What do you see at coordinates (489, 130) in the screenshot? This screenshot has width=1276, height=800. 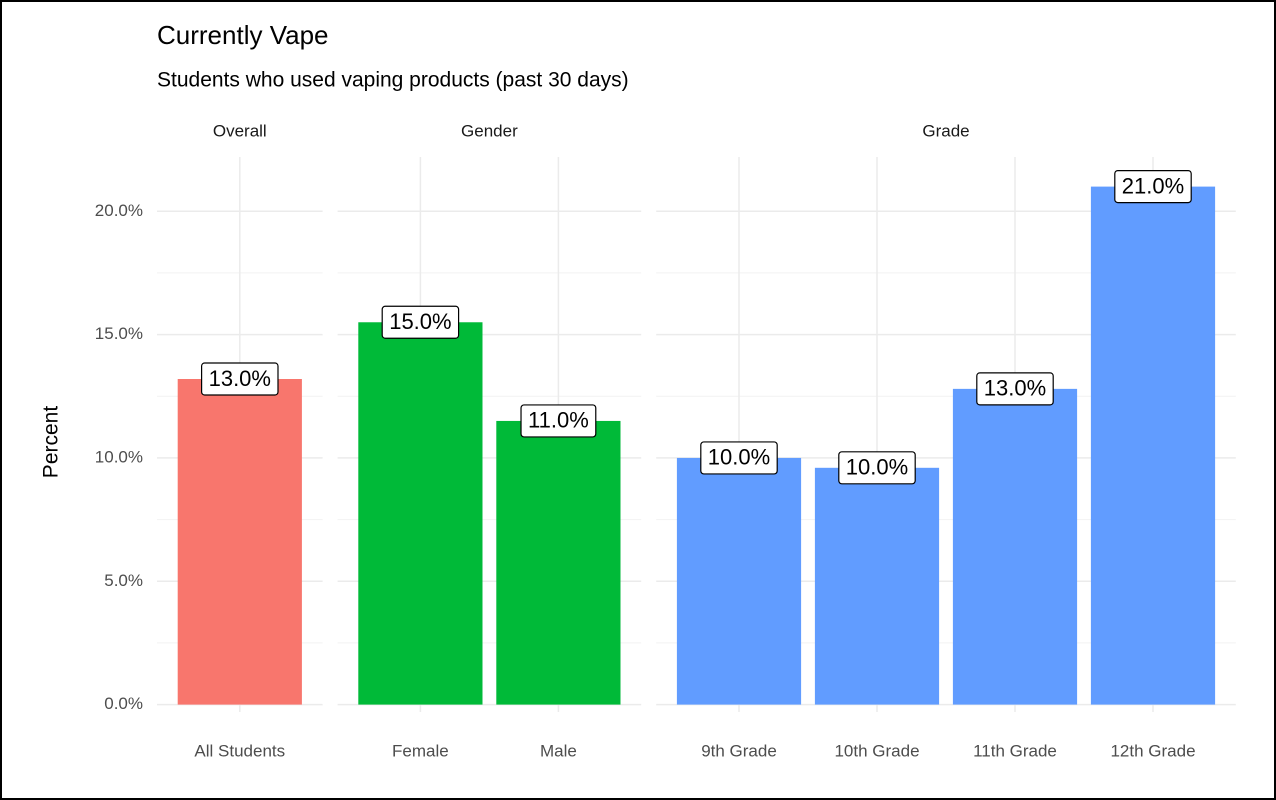 I see `facet-label: Gender` at bounding box center [489, 130].